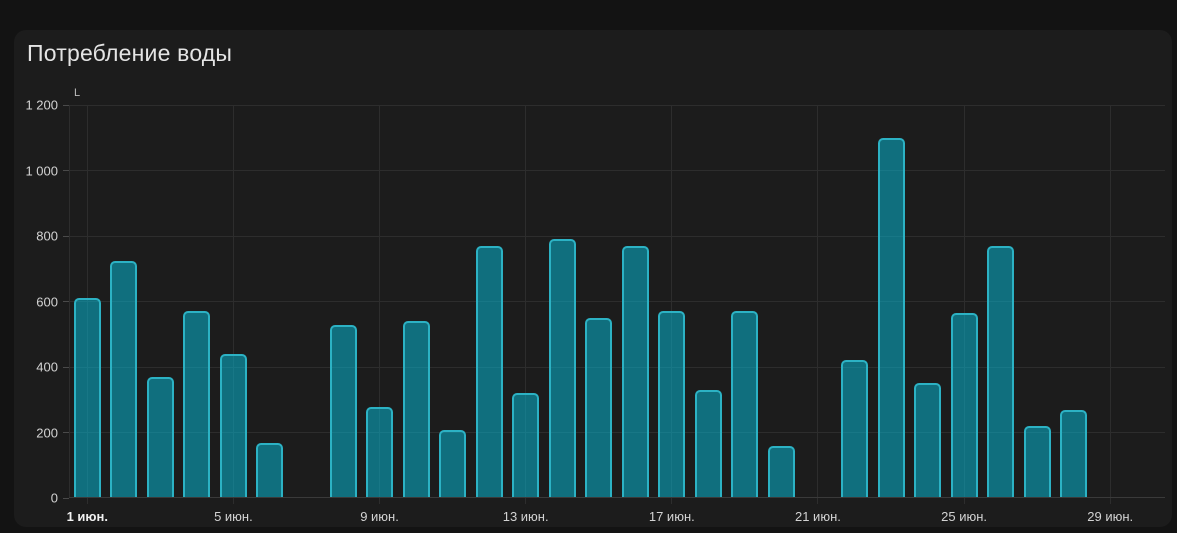 Image resolution: width=1177 pixels, height=533 pixels. What do you see at coordinates (41, 105) in the screenshot?
I see `y-axis-label: 1 200` at bounding box center [41, 105].